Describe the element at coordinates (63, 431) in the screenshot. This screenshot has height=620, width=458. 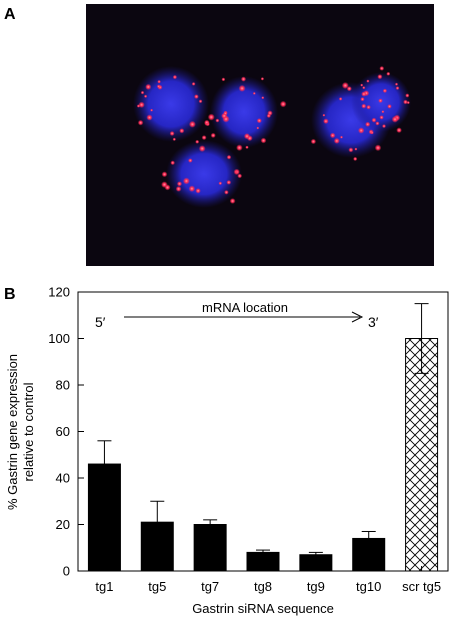
I see `y-tick-label: 60` at that location.